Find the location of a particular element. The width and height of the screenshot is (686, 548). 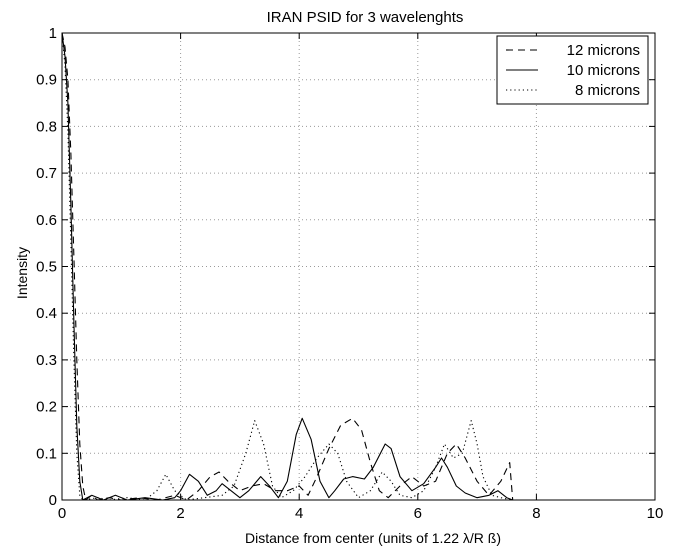

y-tick-label: 1 is located at coordinates (53, 33).